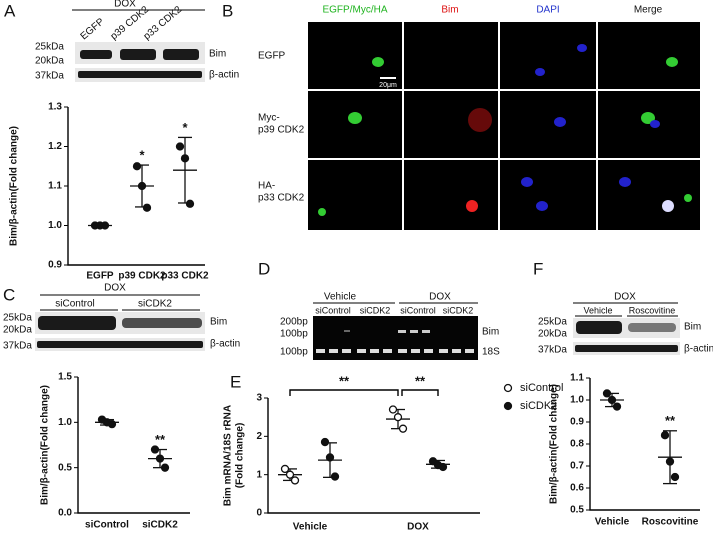 The image size is (713, 545). What do you see at coordinates (142, 276) in the screenshot?
I see `x-tick-label: p39 CDK2` at bounding box center [142, 276].